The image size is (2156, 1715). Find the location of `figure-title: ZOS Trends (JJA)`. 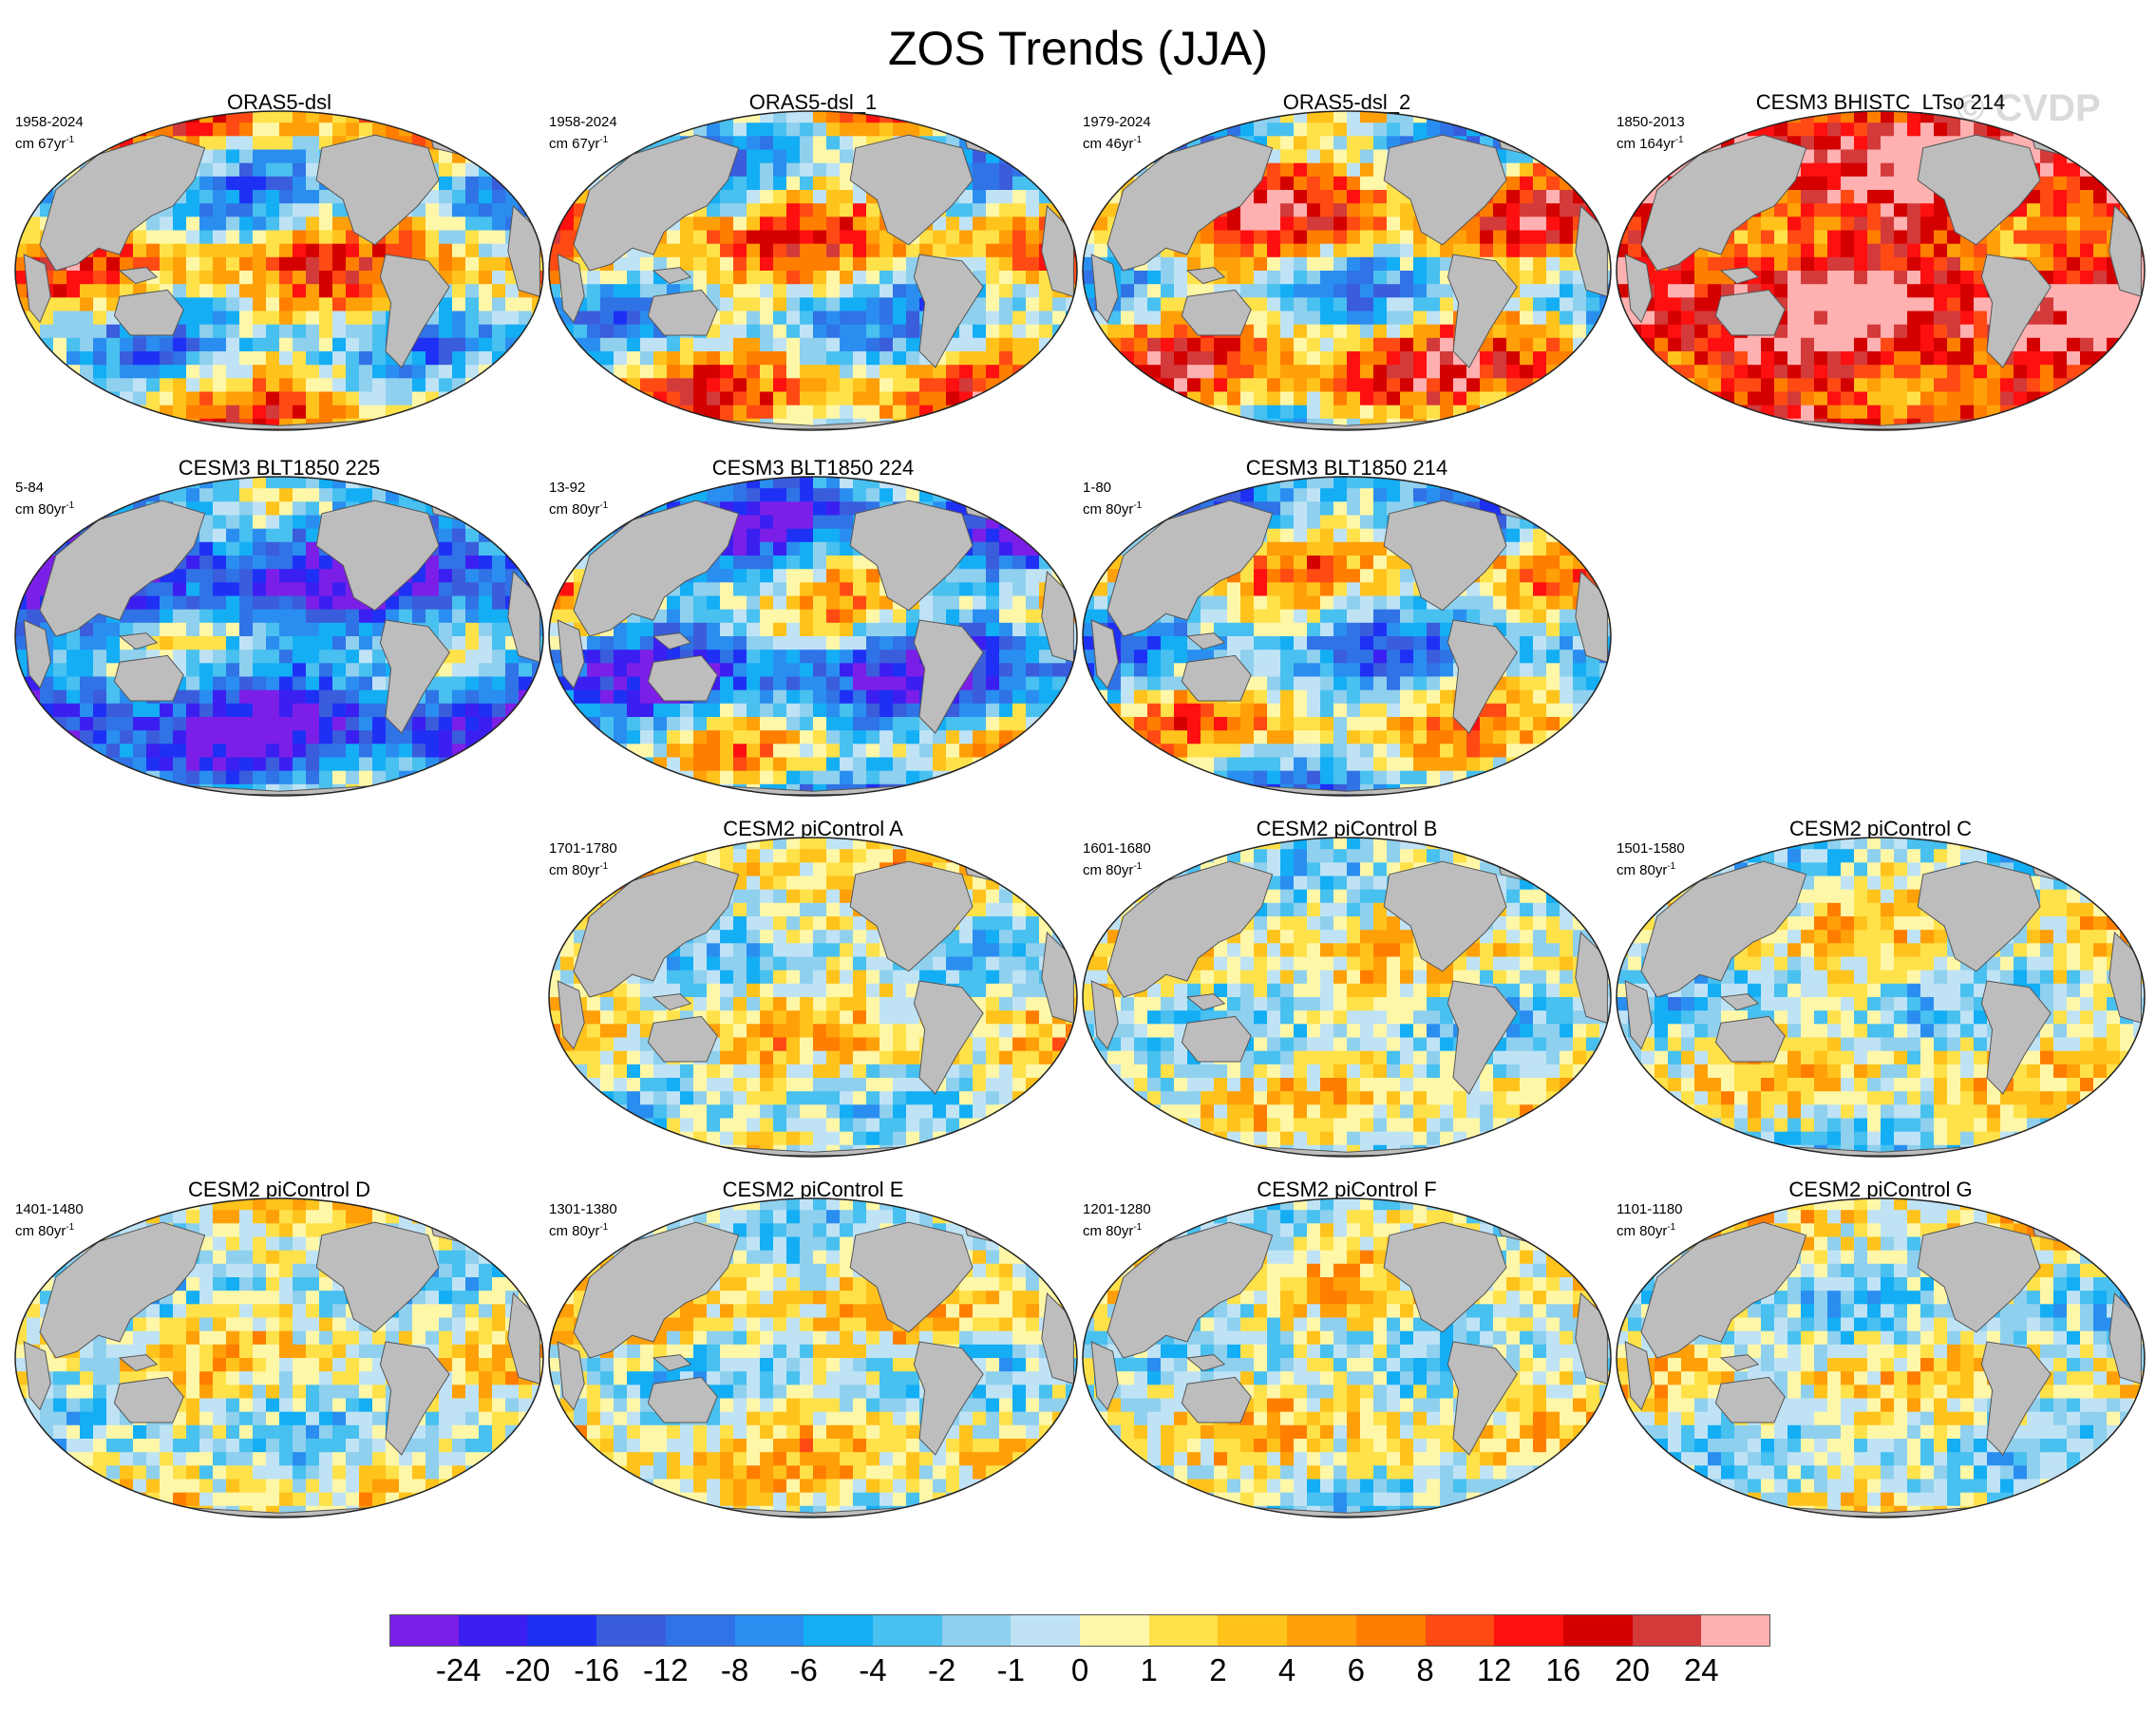

figure-title: ZOS Trends (JJA) is located at coordinates (1078, 48).